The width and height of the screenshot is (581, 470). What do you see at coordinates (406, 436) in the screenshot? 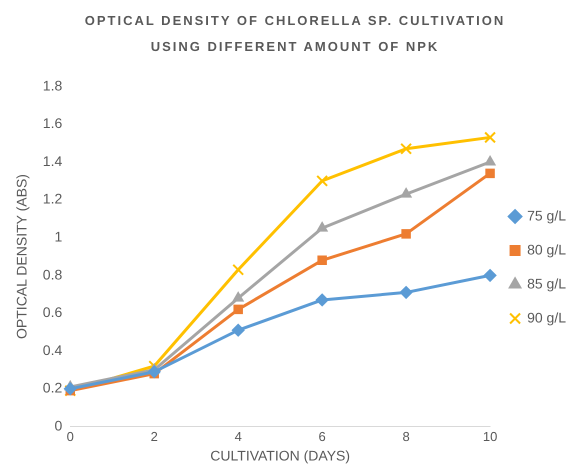
I see `x-tick-label: 8` at bounding box center [406, 436].